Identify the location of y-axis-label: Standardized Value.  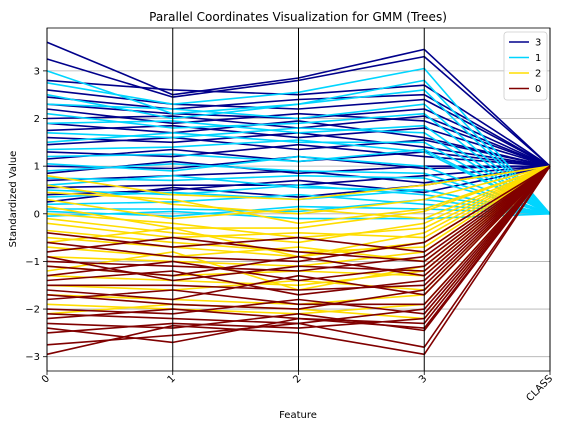
(13, 199).